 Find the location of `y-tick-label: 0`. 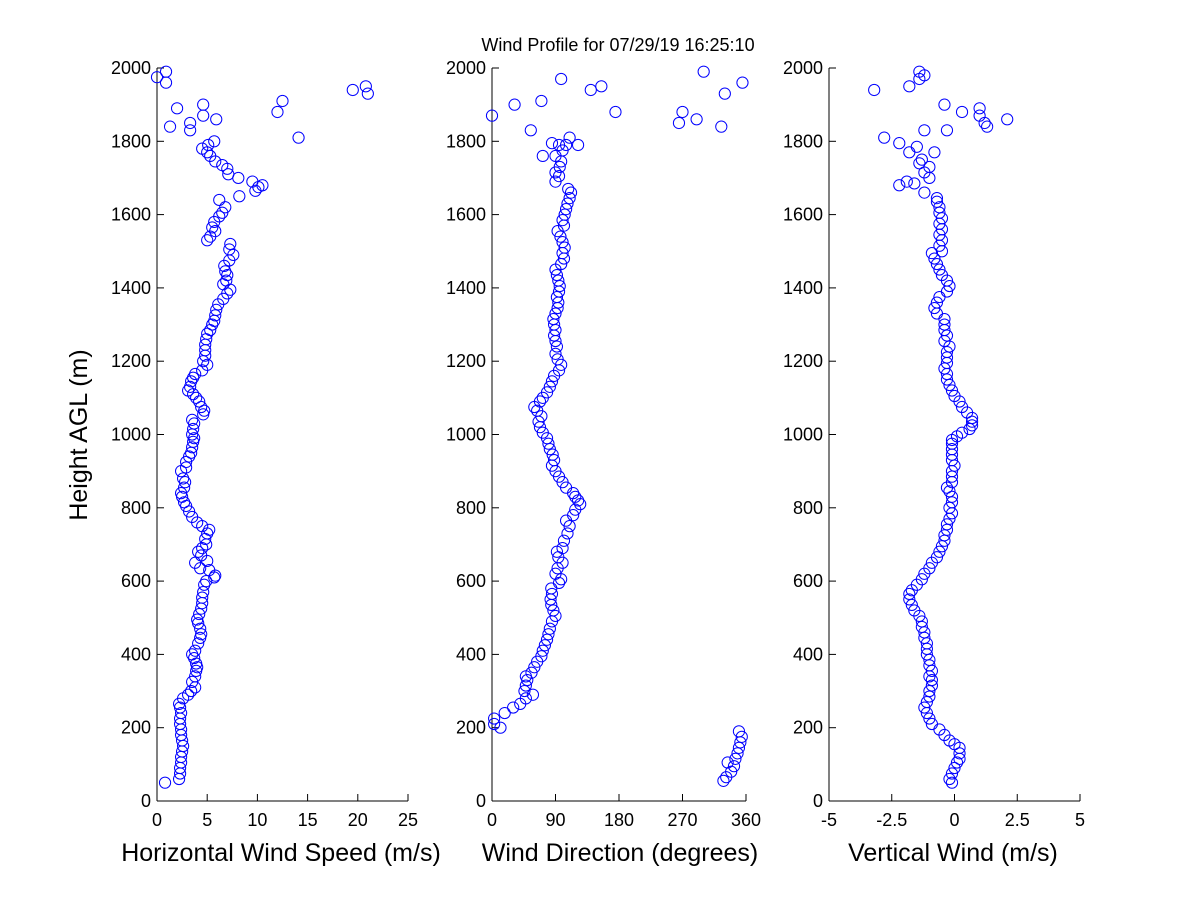

y-tick-label: 0 is located at coordinates (481, 801).